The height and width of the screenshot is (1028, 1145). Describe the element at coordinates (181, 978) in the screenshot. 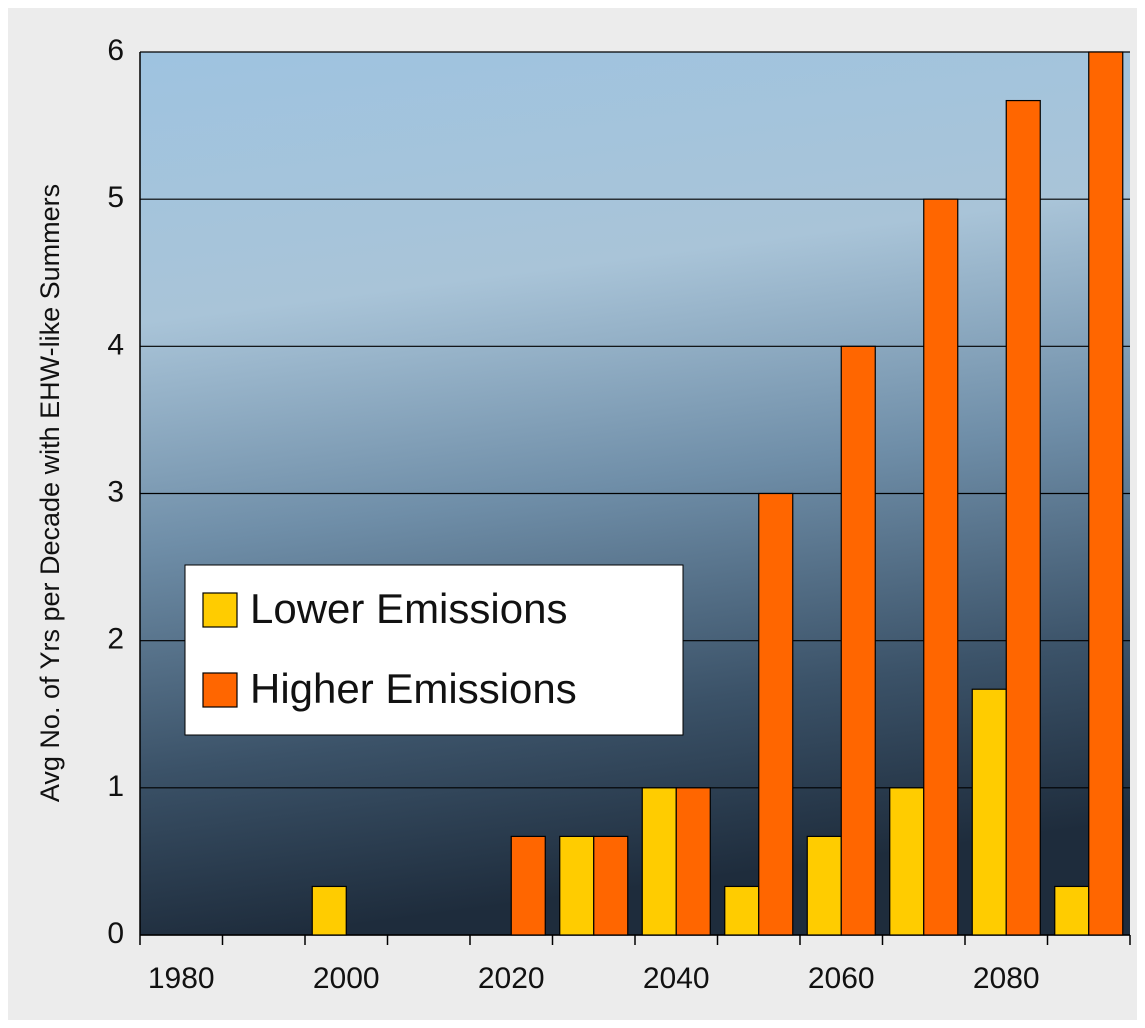

I see `x-tick-label: 1980` at that location.